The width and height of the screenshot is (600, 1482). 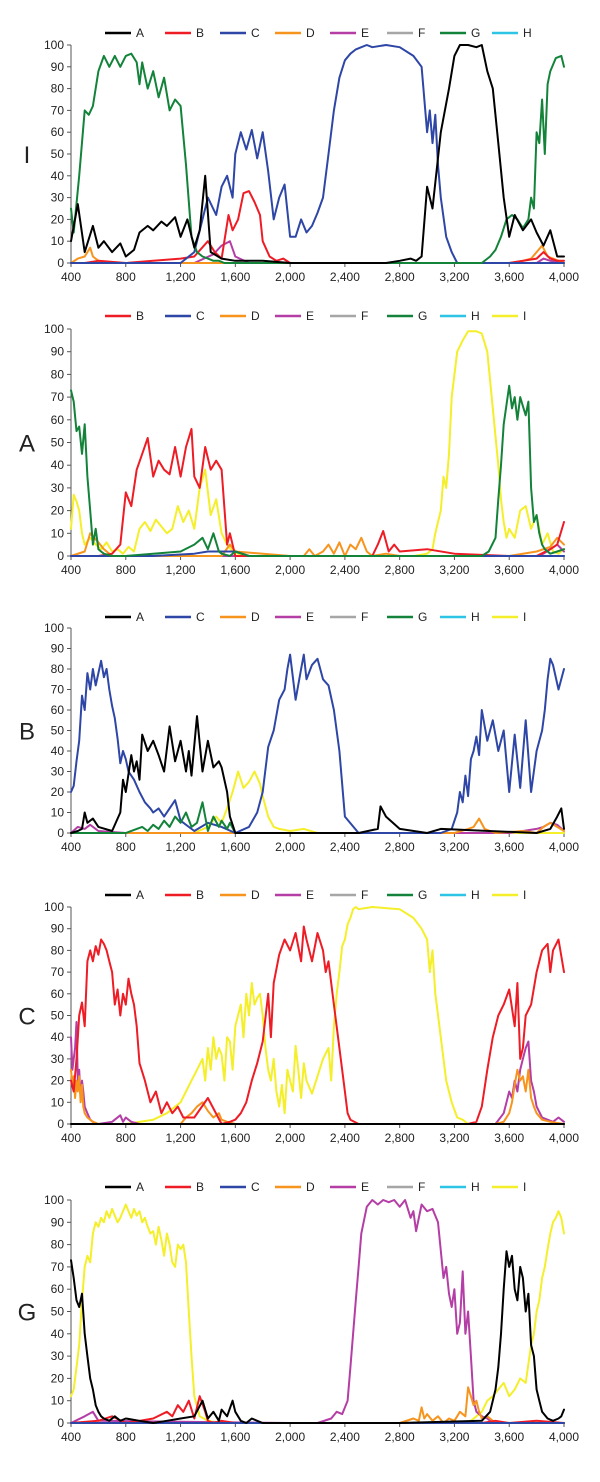 I want to click on series-line-C, so click(x=317, y=154).